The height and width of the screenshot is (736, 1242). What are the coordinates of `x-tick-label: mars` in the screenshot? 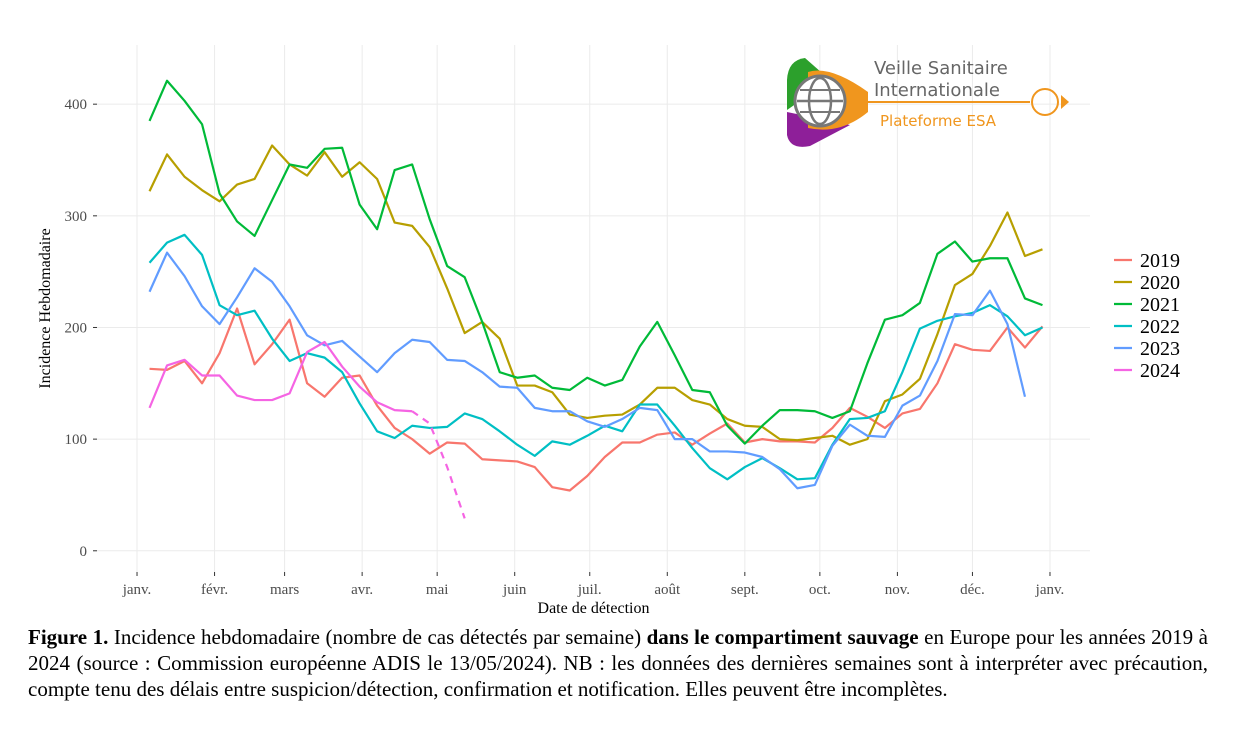 It's located at (284, 590).